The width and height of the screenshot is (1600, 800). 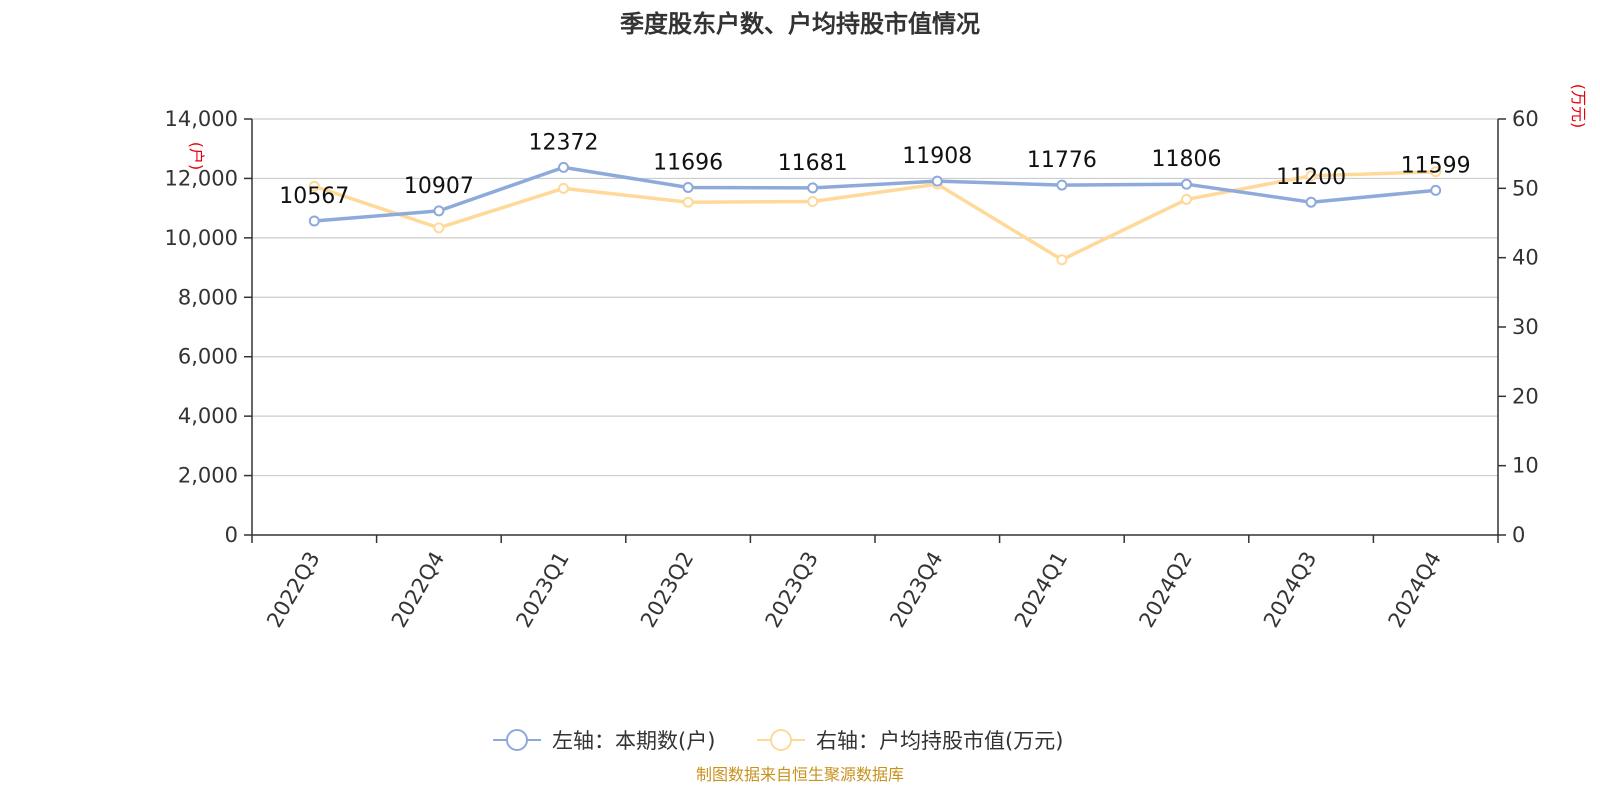 What do you see at coordinates (418, 590) in the screenshot?
I see `x-axis-tick-label: 2022Q4` at bounding box center [418, 590].